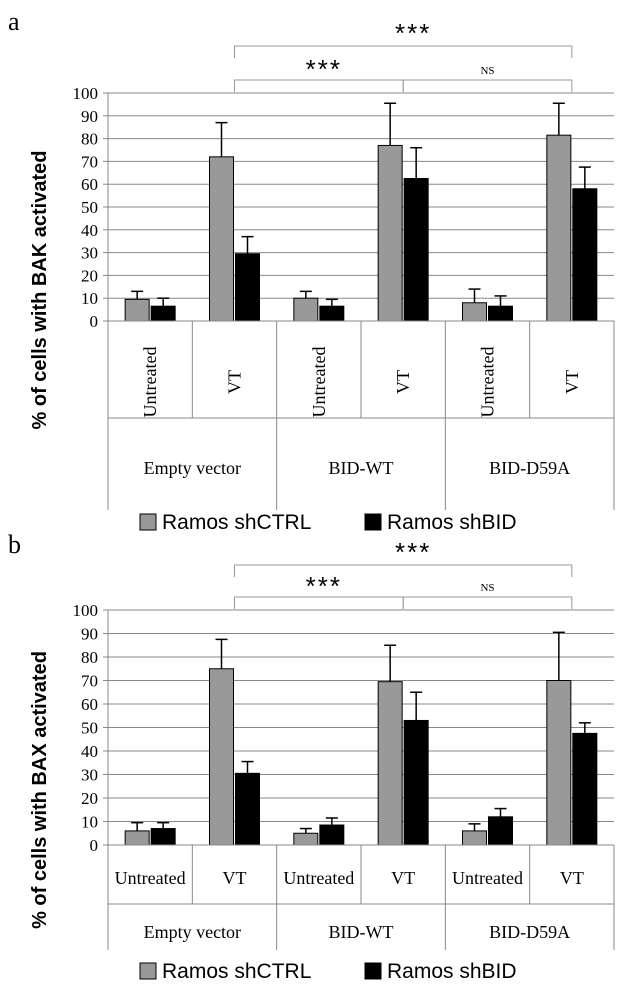 Image resolution: width=617 pixels, height=995 pixels. I want to click on panel-b-significance: *** *** NS, so click(403, 573).